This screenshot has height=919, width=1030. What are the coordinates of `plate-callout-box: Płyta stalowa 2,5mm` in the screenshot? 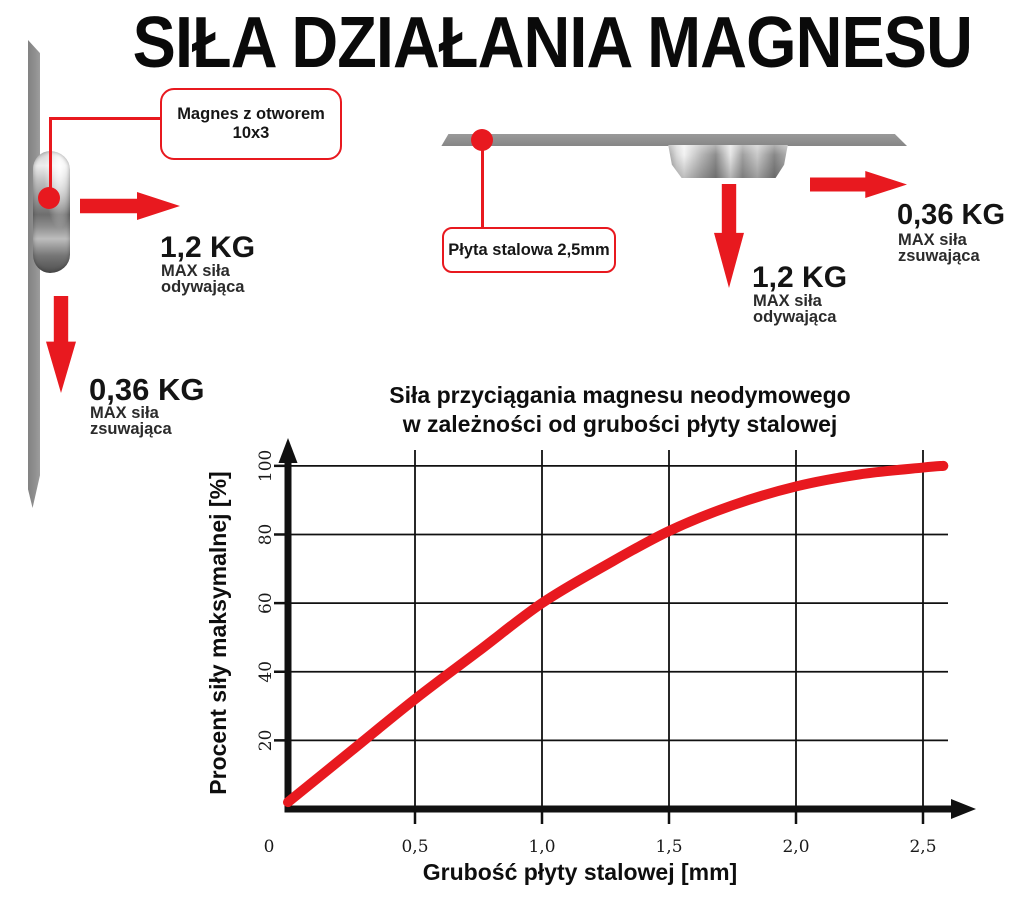 It's located at (529, 250).